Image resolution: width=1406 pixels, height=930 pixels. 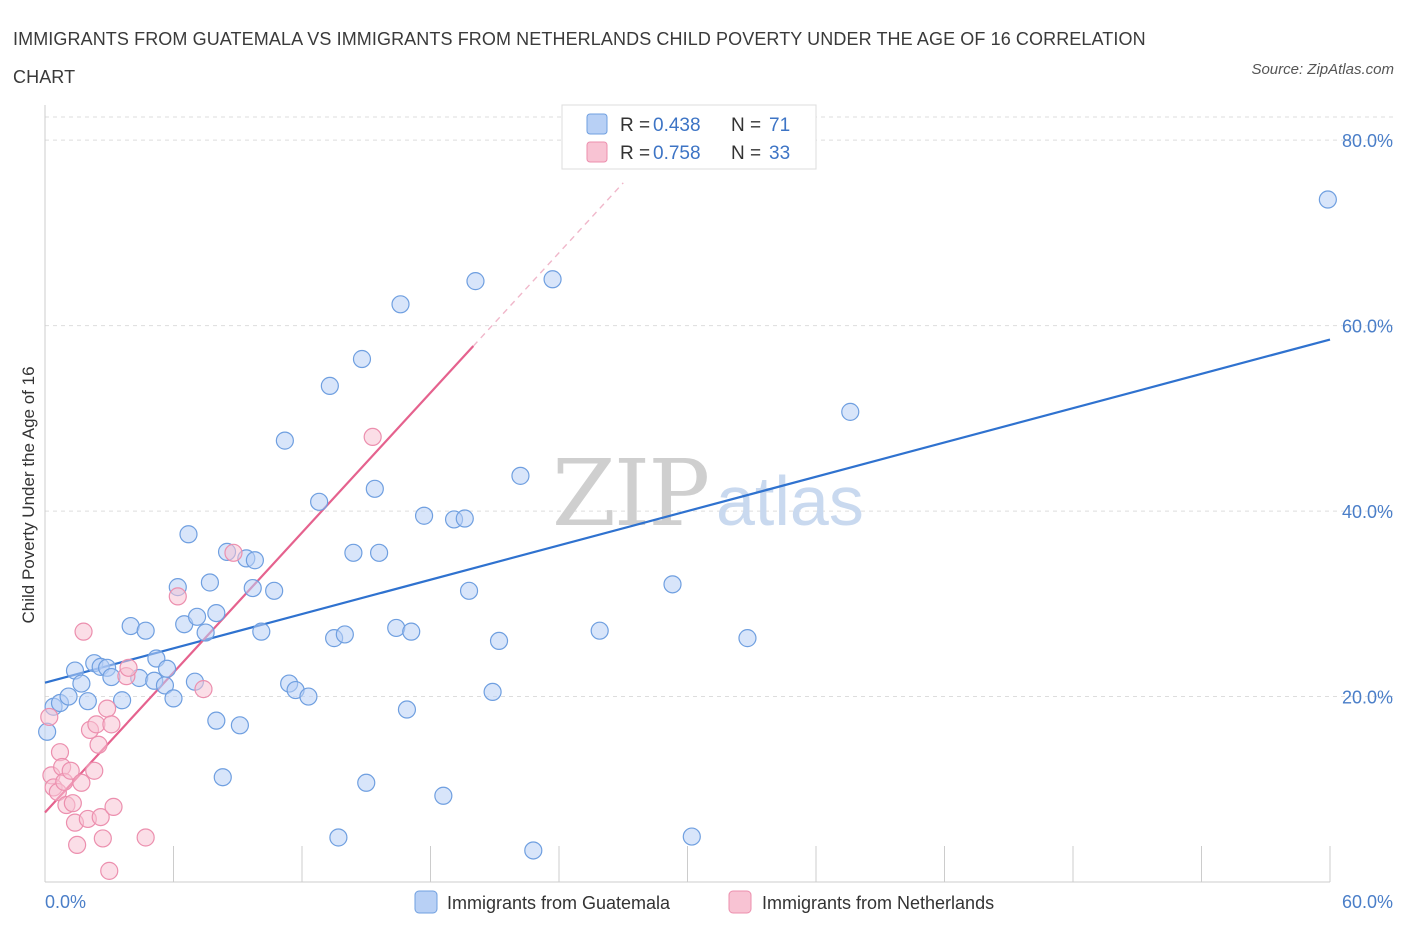 What do you see at coordinates (559, 903) in the screenshot?
I see `series-legend-label-guatemala: Immigrants from Guatemala` at bounding box center [559, 903].